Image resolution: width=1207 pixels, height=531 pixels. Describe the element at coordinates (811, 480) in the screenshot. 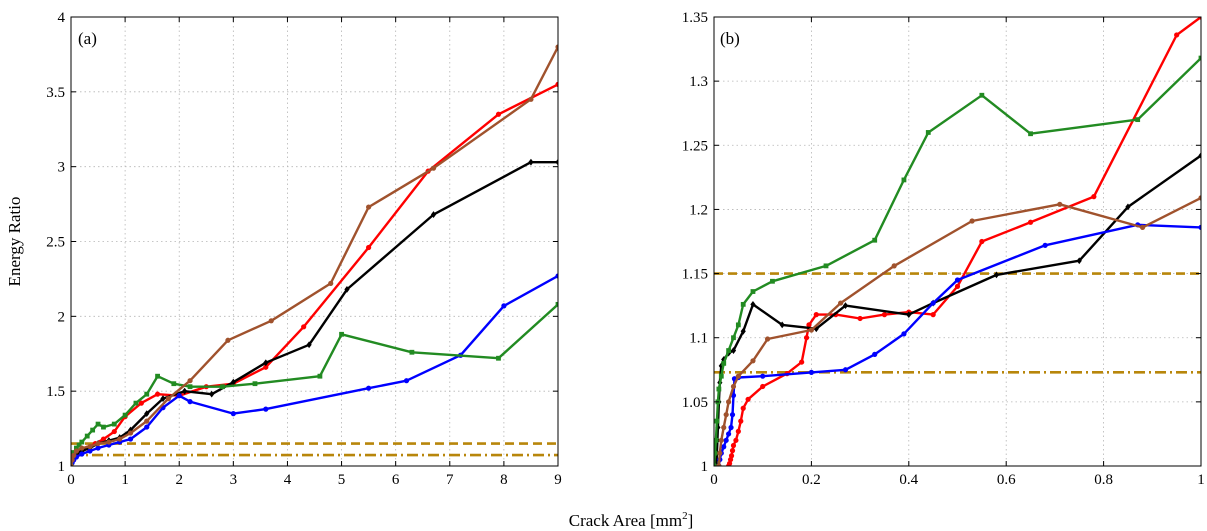

I see `panel-b-xtick-label: 0.2` at that location.